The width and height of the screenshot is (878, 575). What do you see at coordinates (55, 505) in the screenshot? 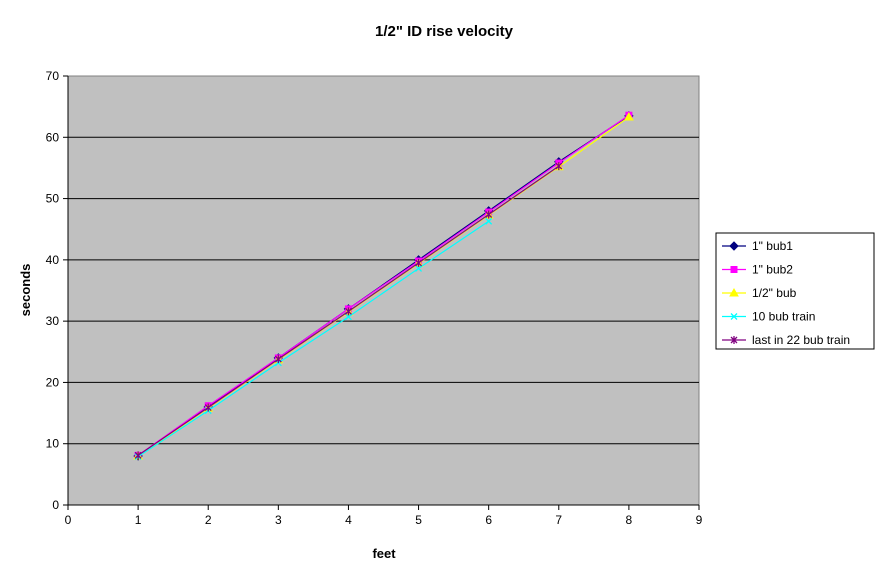
I see `y-tick-label: 0` at bounding box center [55, 505].